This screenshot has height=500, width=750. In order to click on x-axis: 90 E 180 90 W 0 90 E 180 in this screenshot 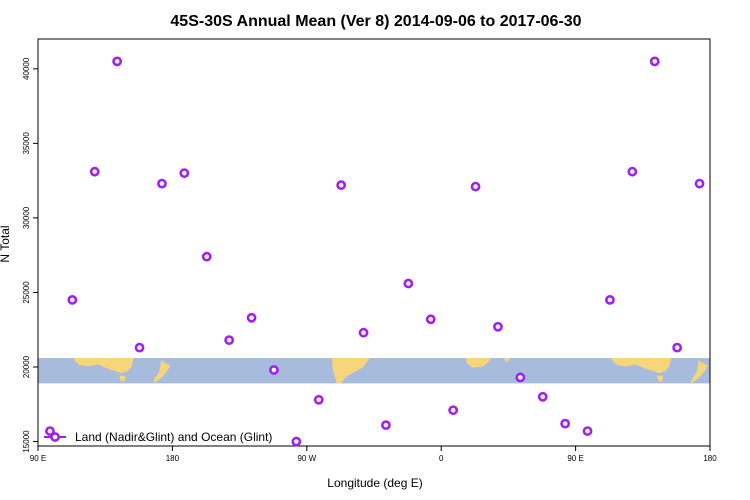, I will do `click(373, 454)`.